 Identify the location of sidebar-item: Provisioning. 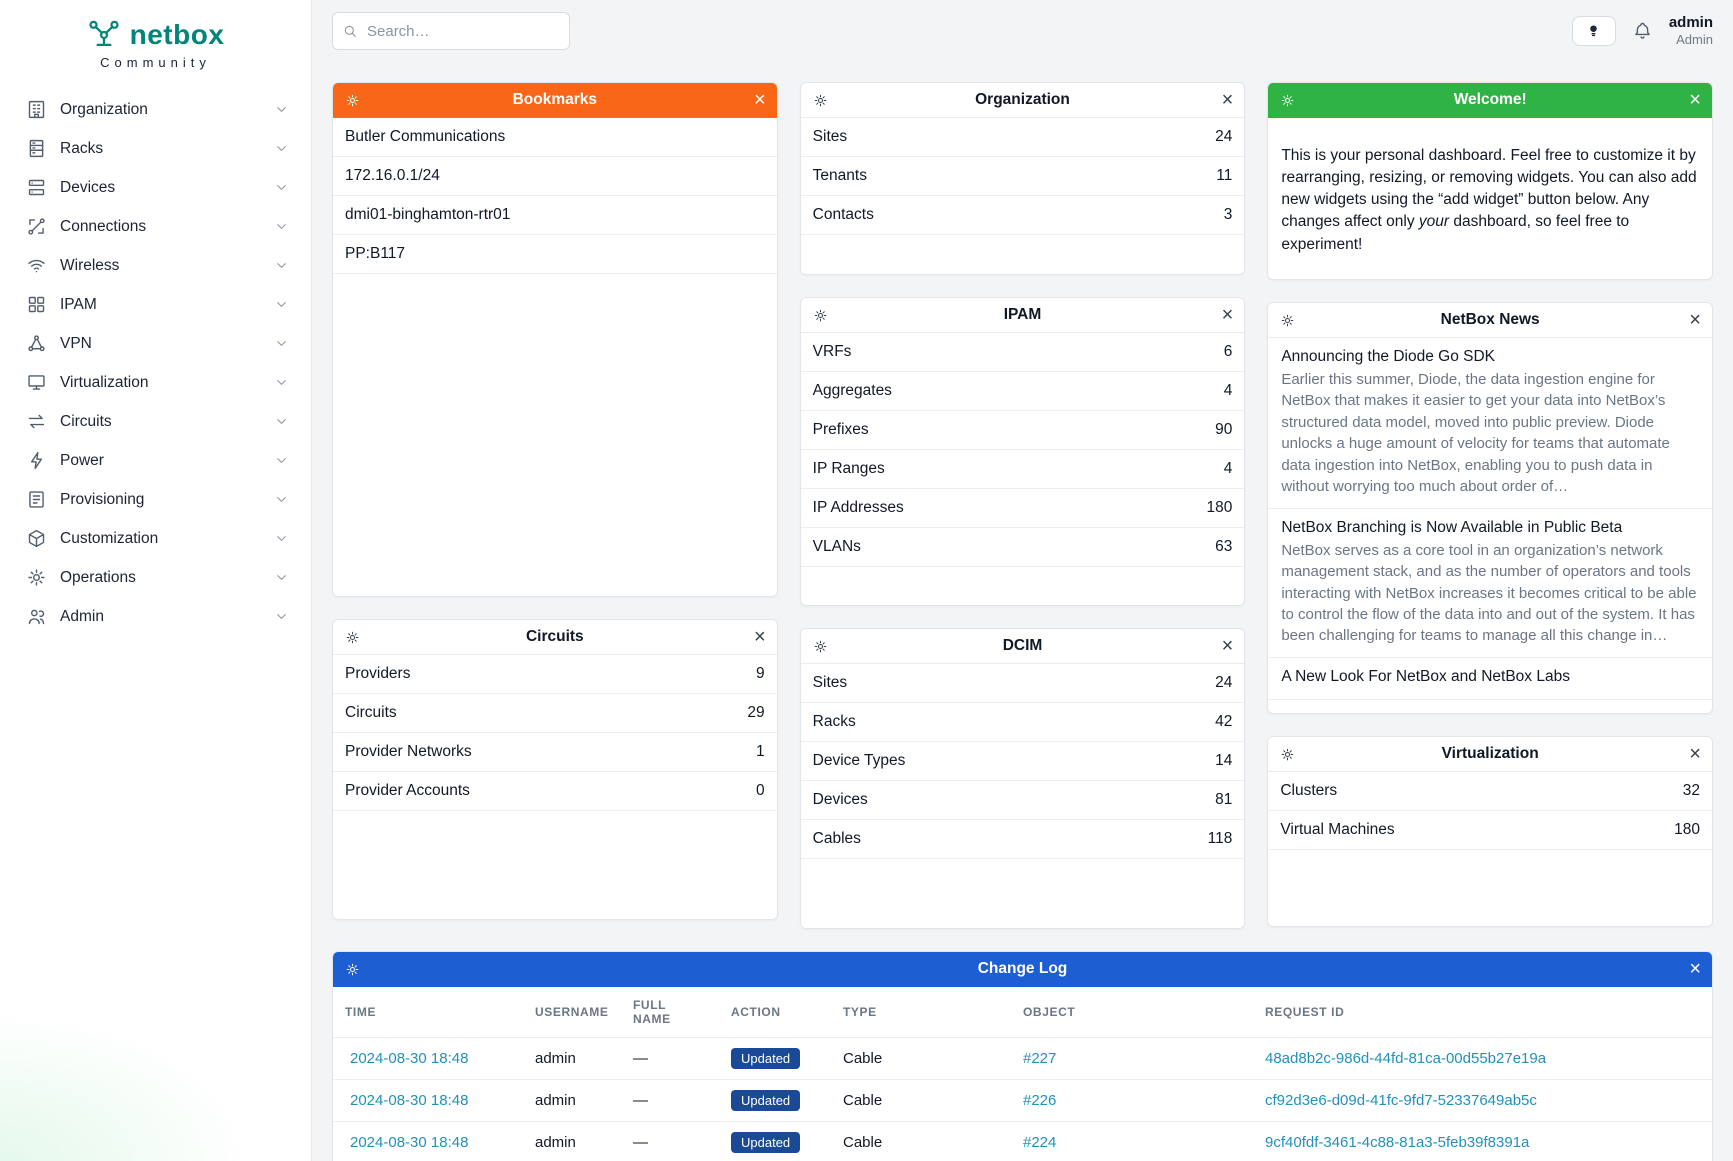
(155, 499).